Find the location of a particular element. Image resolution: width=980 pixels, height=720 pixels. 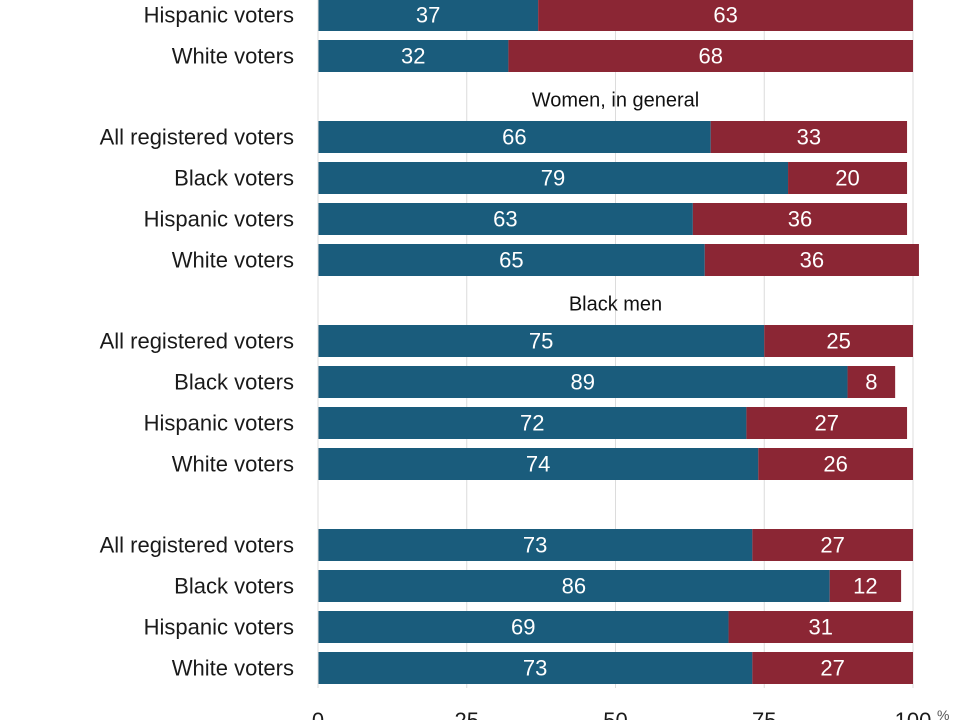

x-tick-label-0: 0 is located at coordinates (318, 714).